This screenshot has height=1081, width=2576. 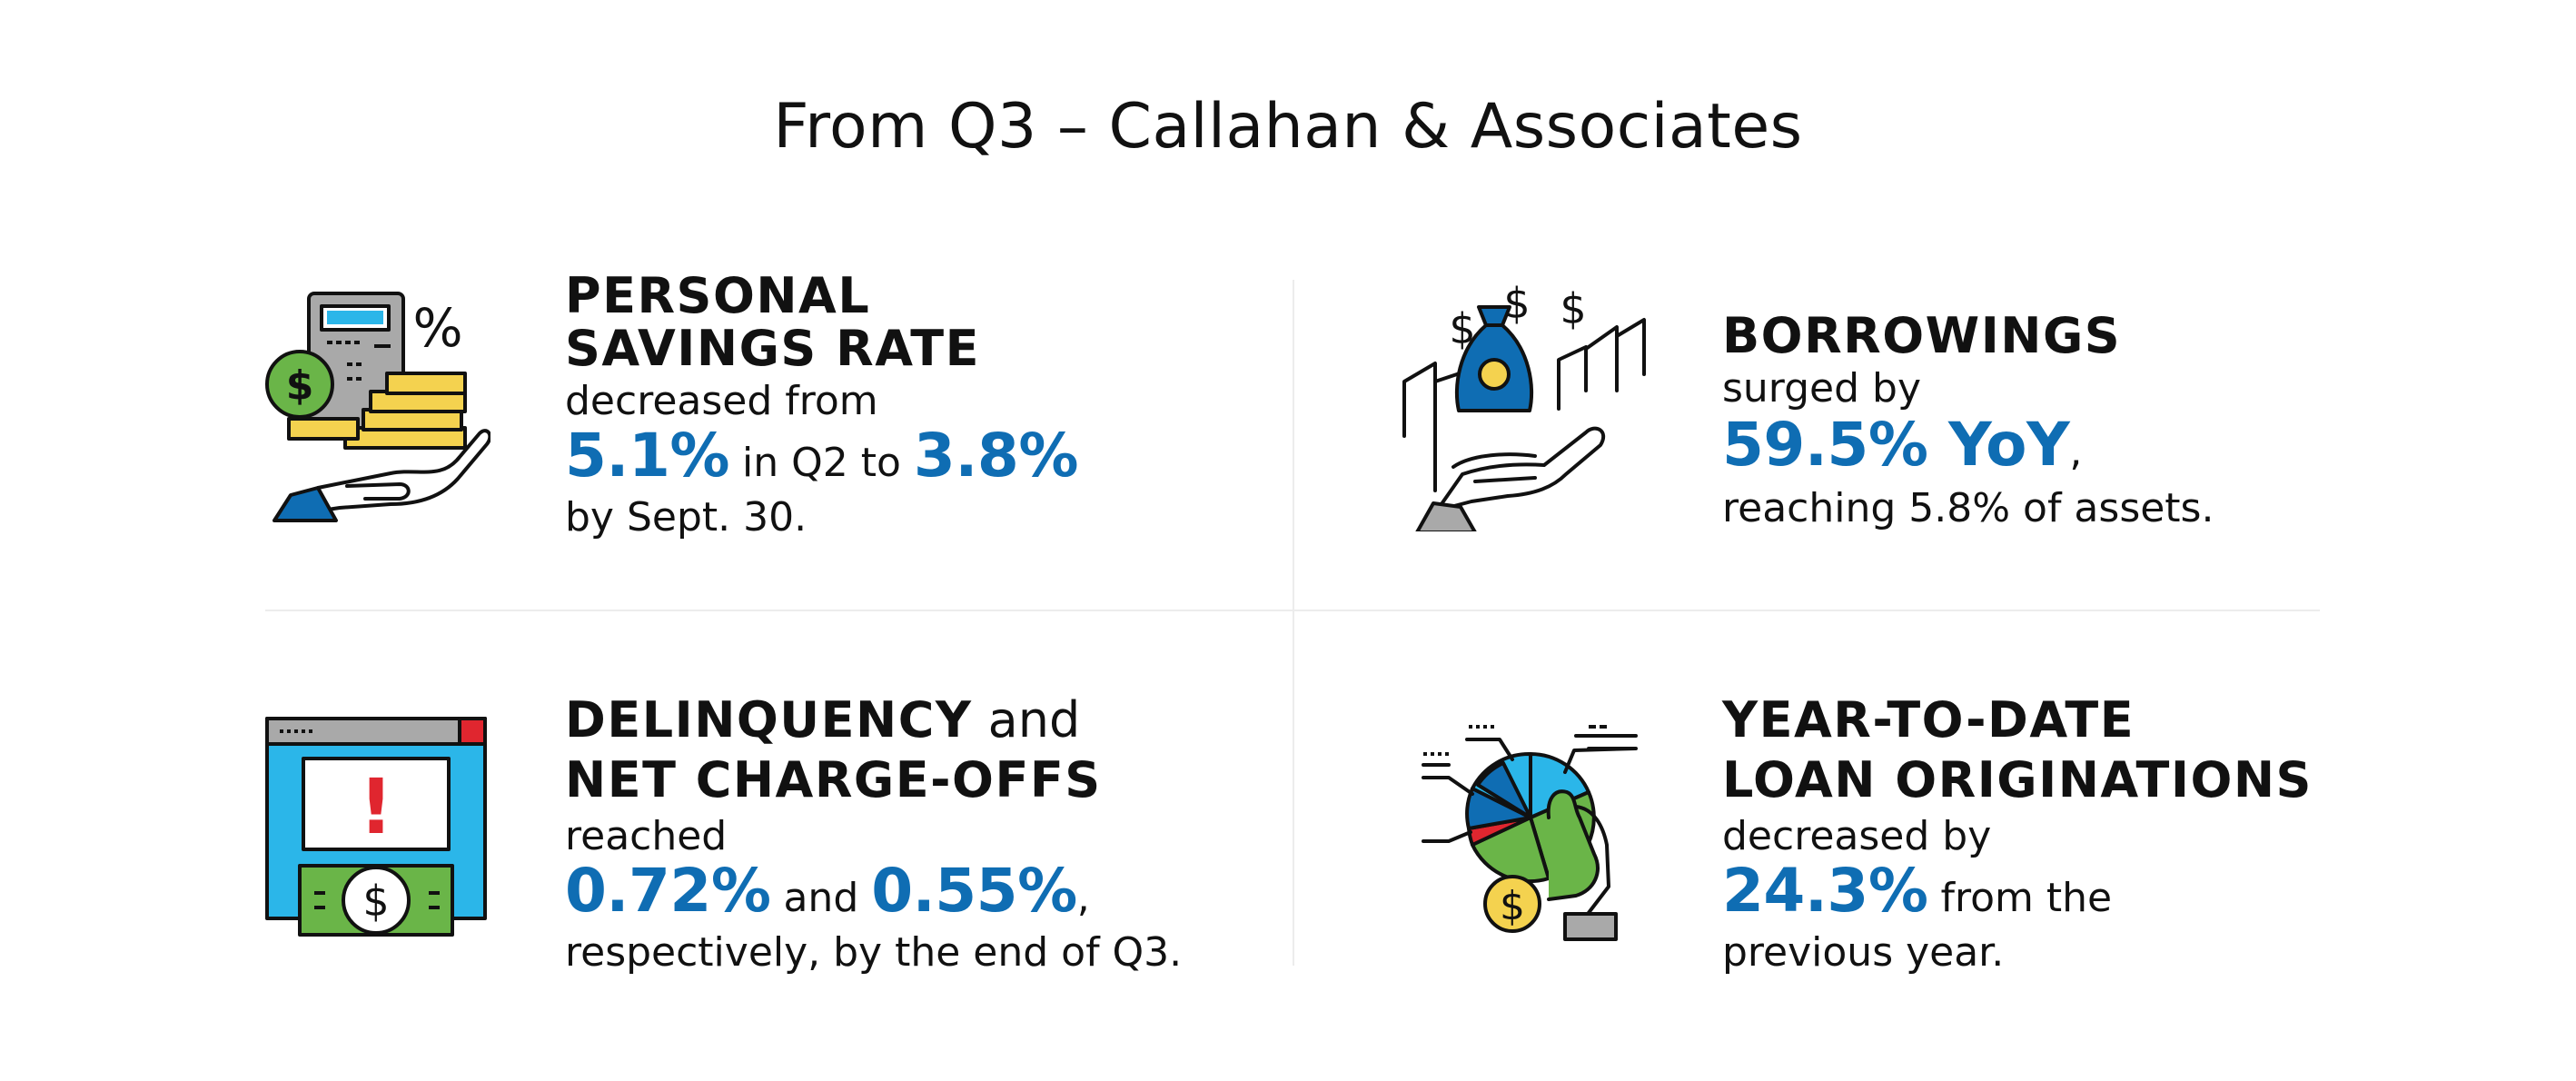 I want to click on delinquency-text-2: and, so click(x=821, y=898).